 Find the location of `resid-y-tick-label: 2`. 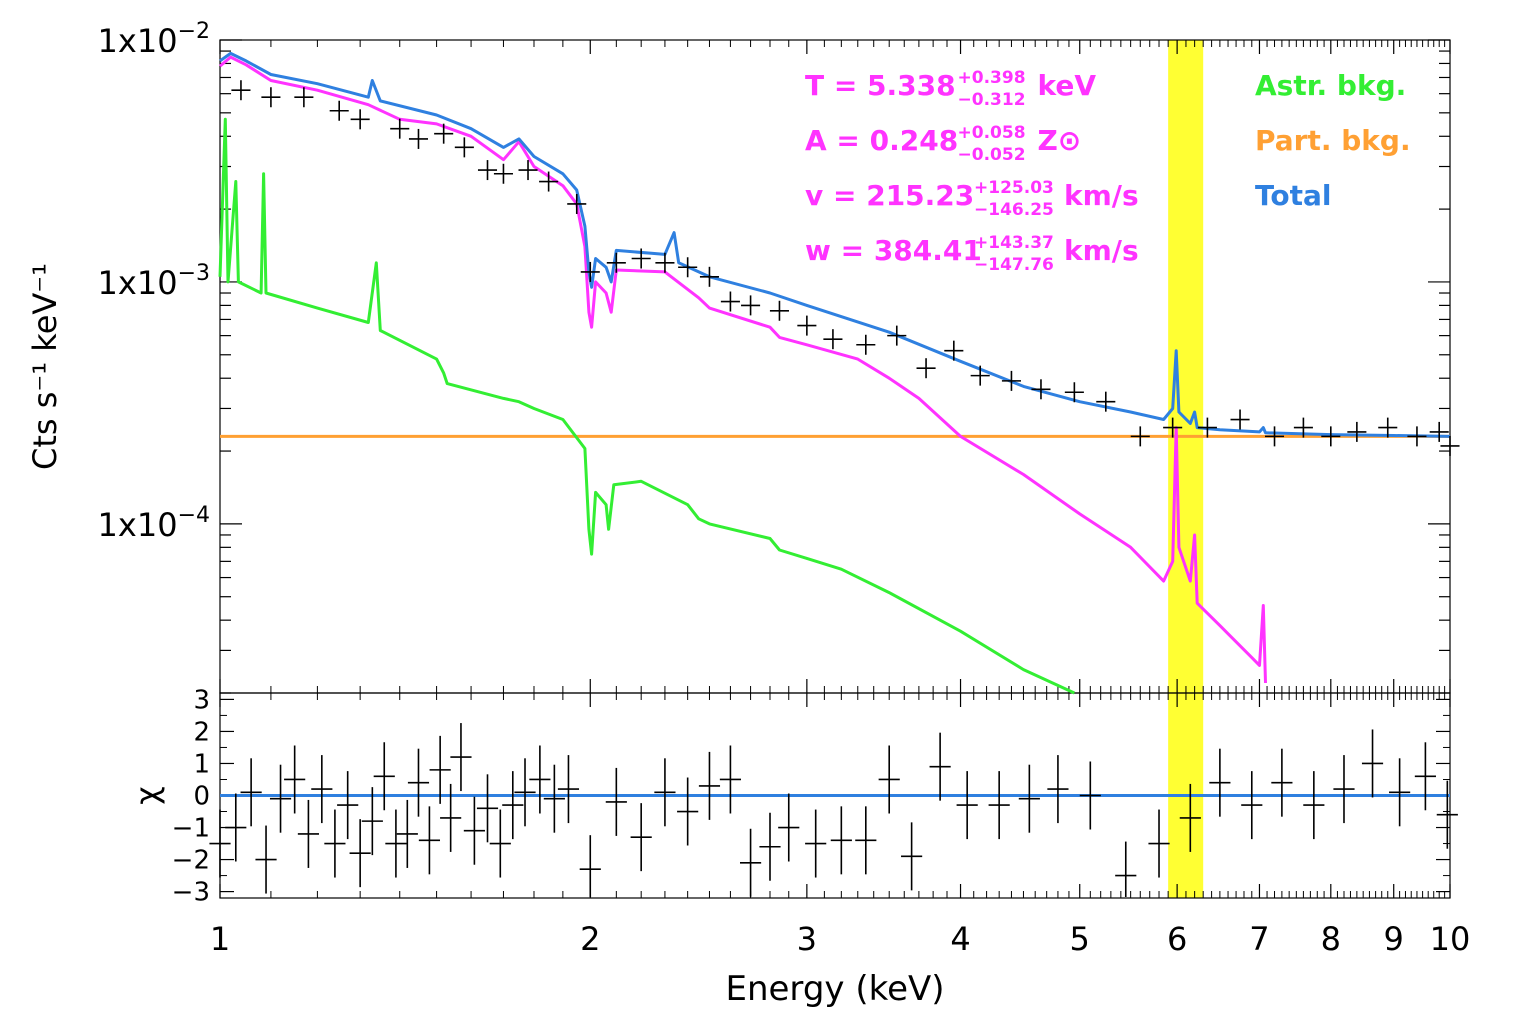

resid-y-tick-label: 2 is located at coordinates (201, 732).